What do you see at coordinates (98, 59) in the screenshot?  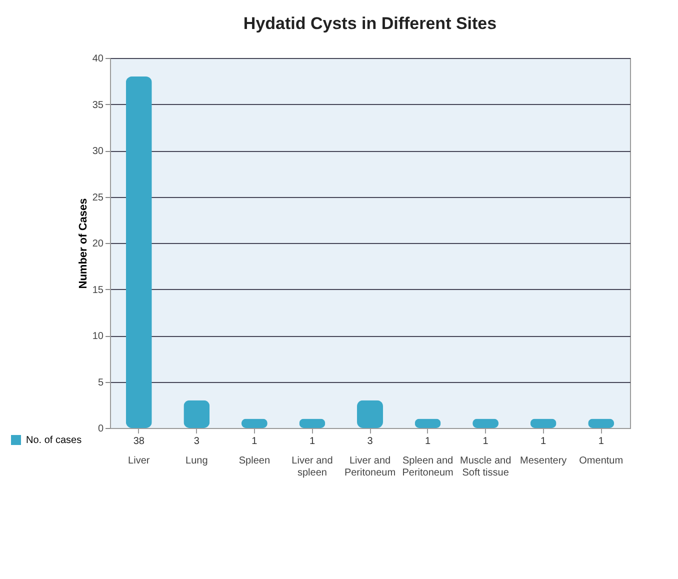 I see `y-tick-label: 40` at bounding box center [98, 59].